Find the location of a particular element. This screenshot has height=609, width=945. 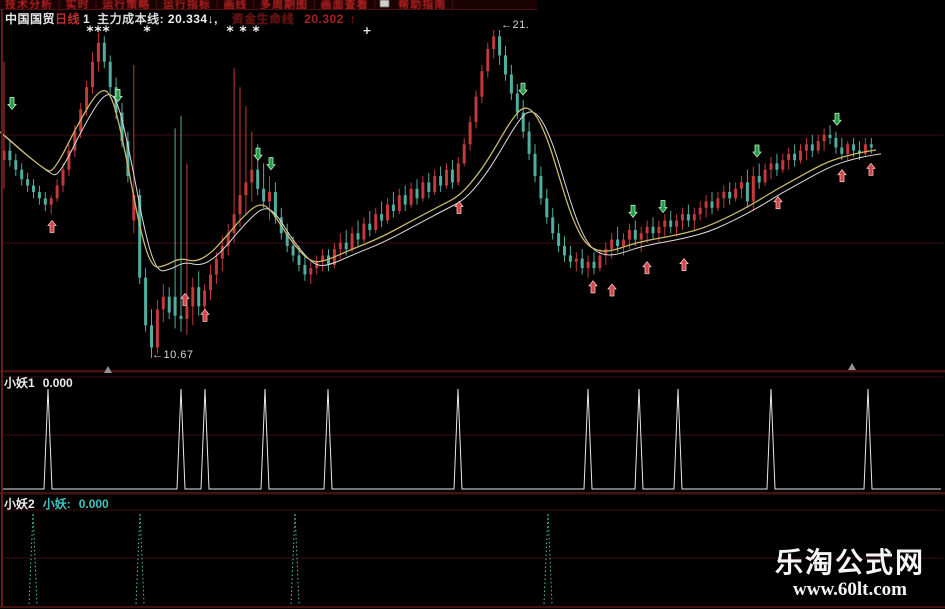

menu-item: 实时 is located at coordinates (77, 5).